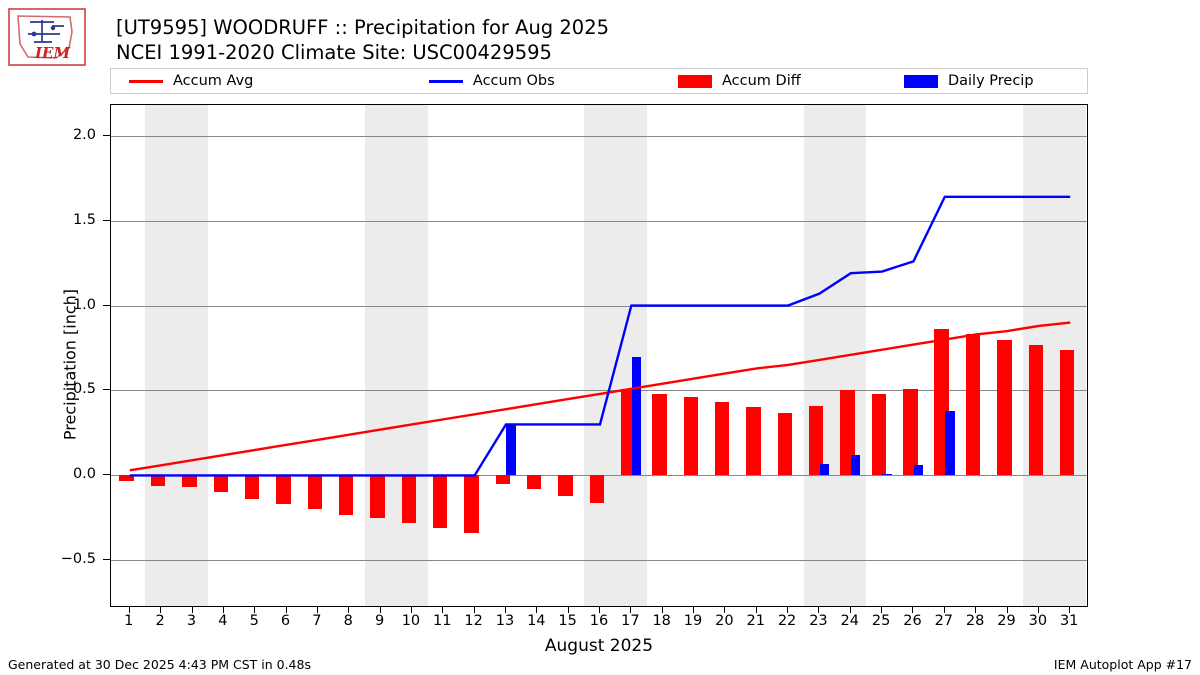 The image size is (1200, 675). I want to click on y-tick-label: 2.0, so click(84, 134).